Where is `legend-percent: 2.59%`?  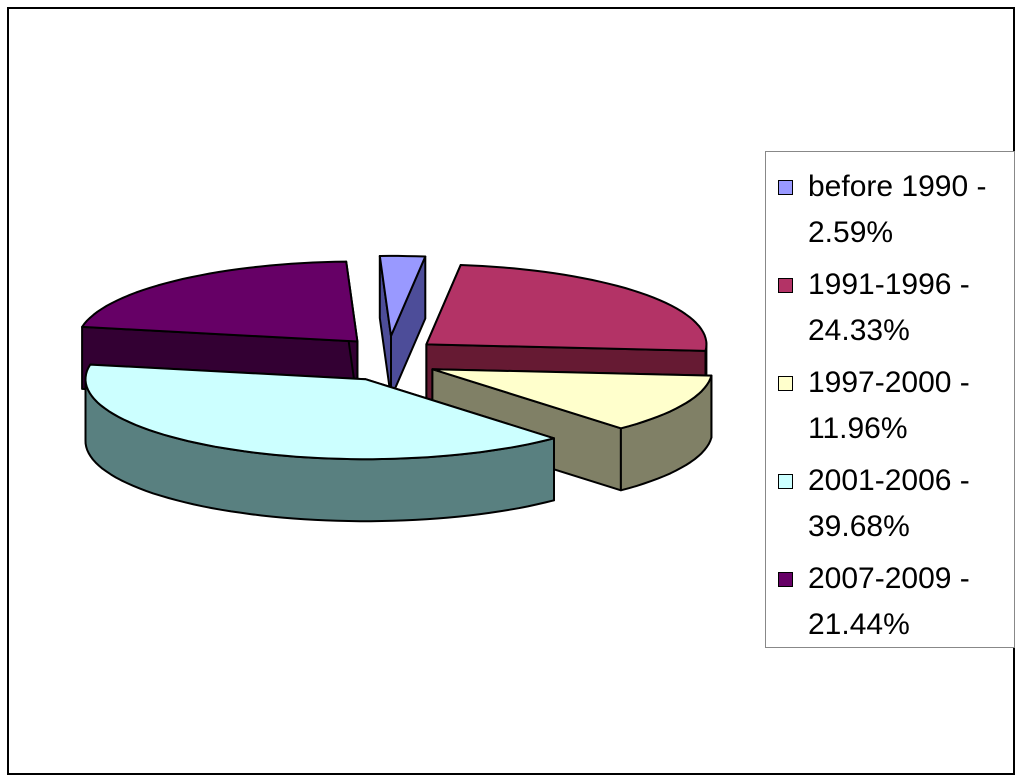 legend-percent: 2.59% is located at coordinates (851, 232).